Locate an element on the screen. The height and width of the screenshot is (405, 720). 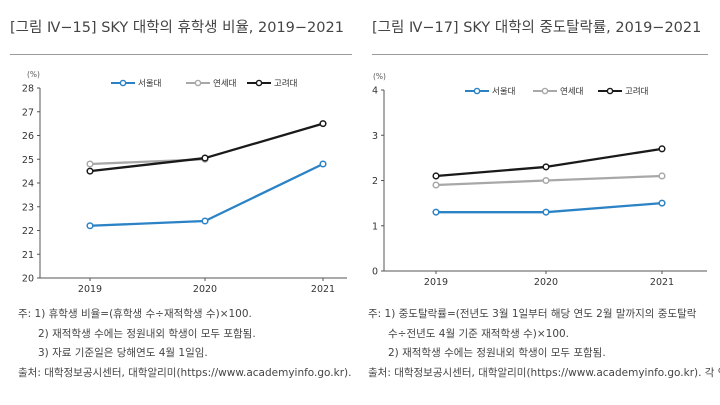
figure-title: [그림 Ⅳ−17] SKY 대학의 중도탈락률, 2019−2021 is located at coordinates (537, 28).